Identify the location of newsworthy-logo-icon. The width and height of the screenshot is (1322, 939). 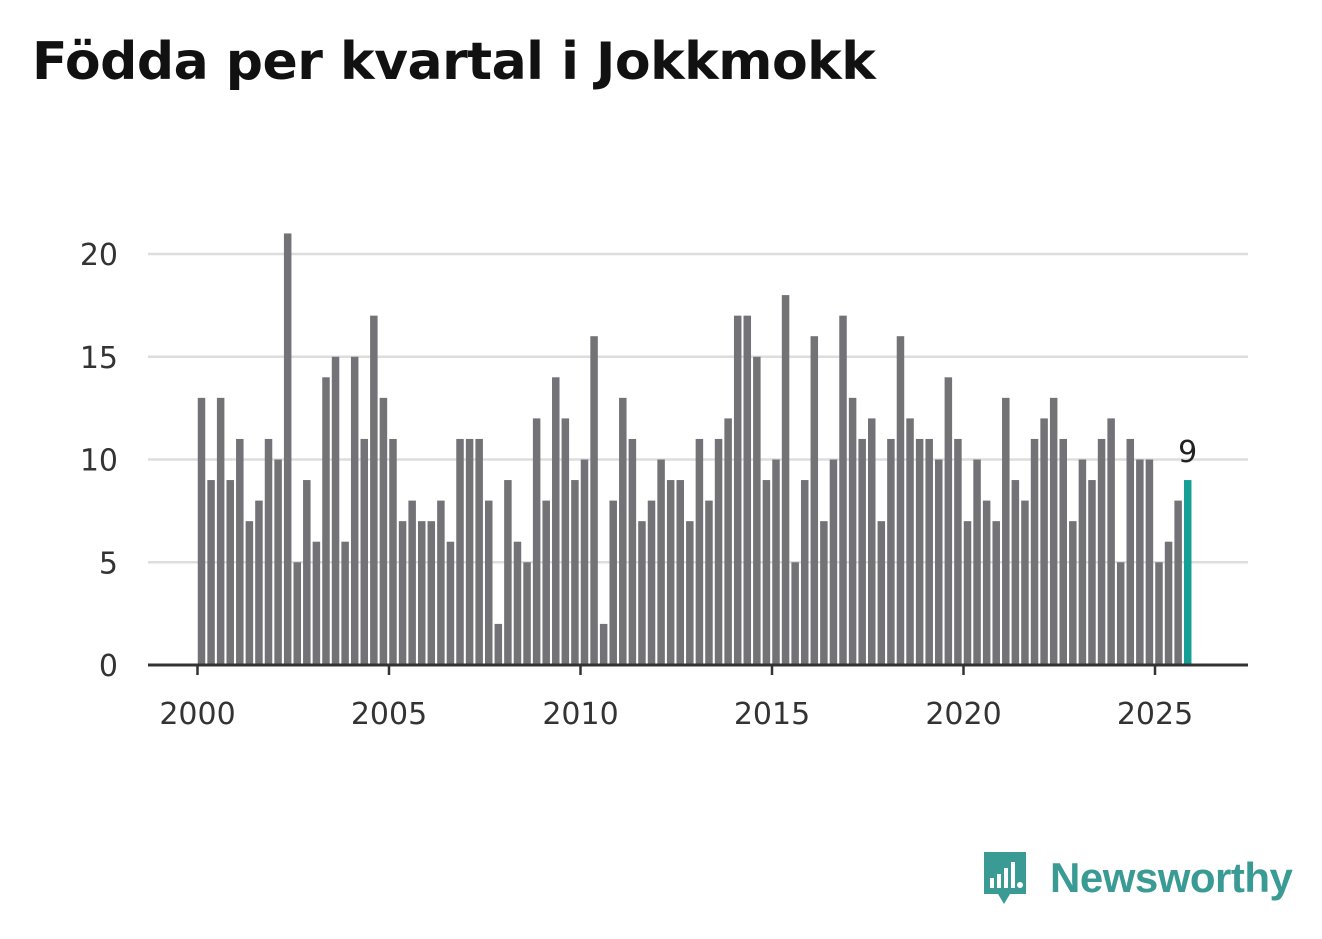
(1005, 878).